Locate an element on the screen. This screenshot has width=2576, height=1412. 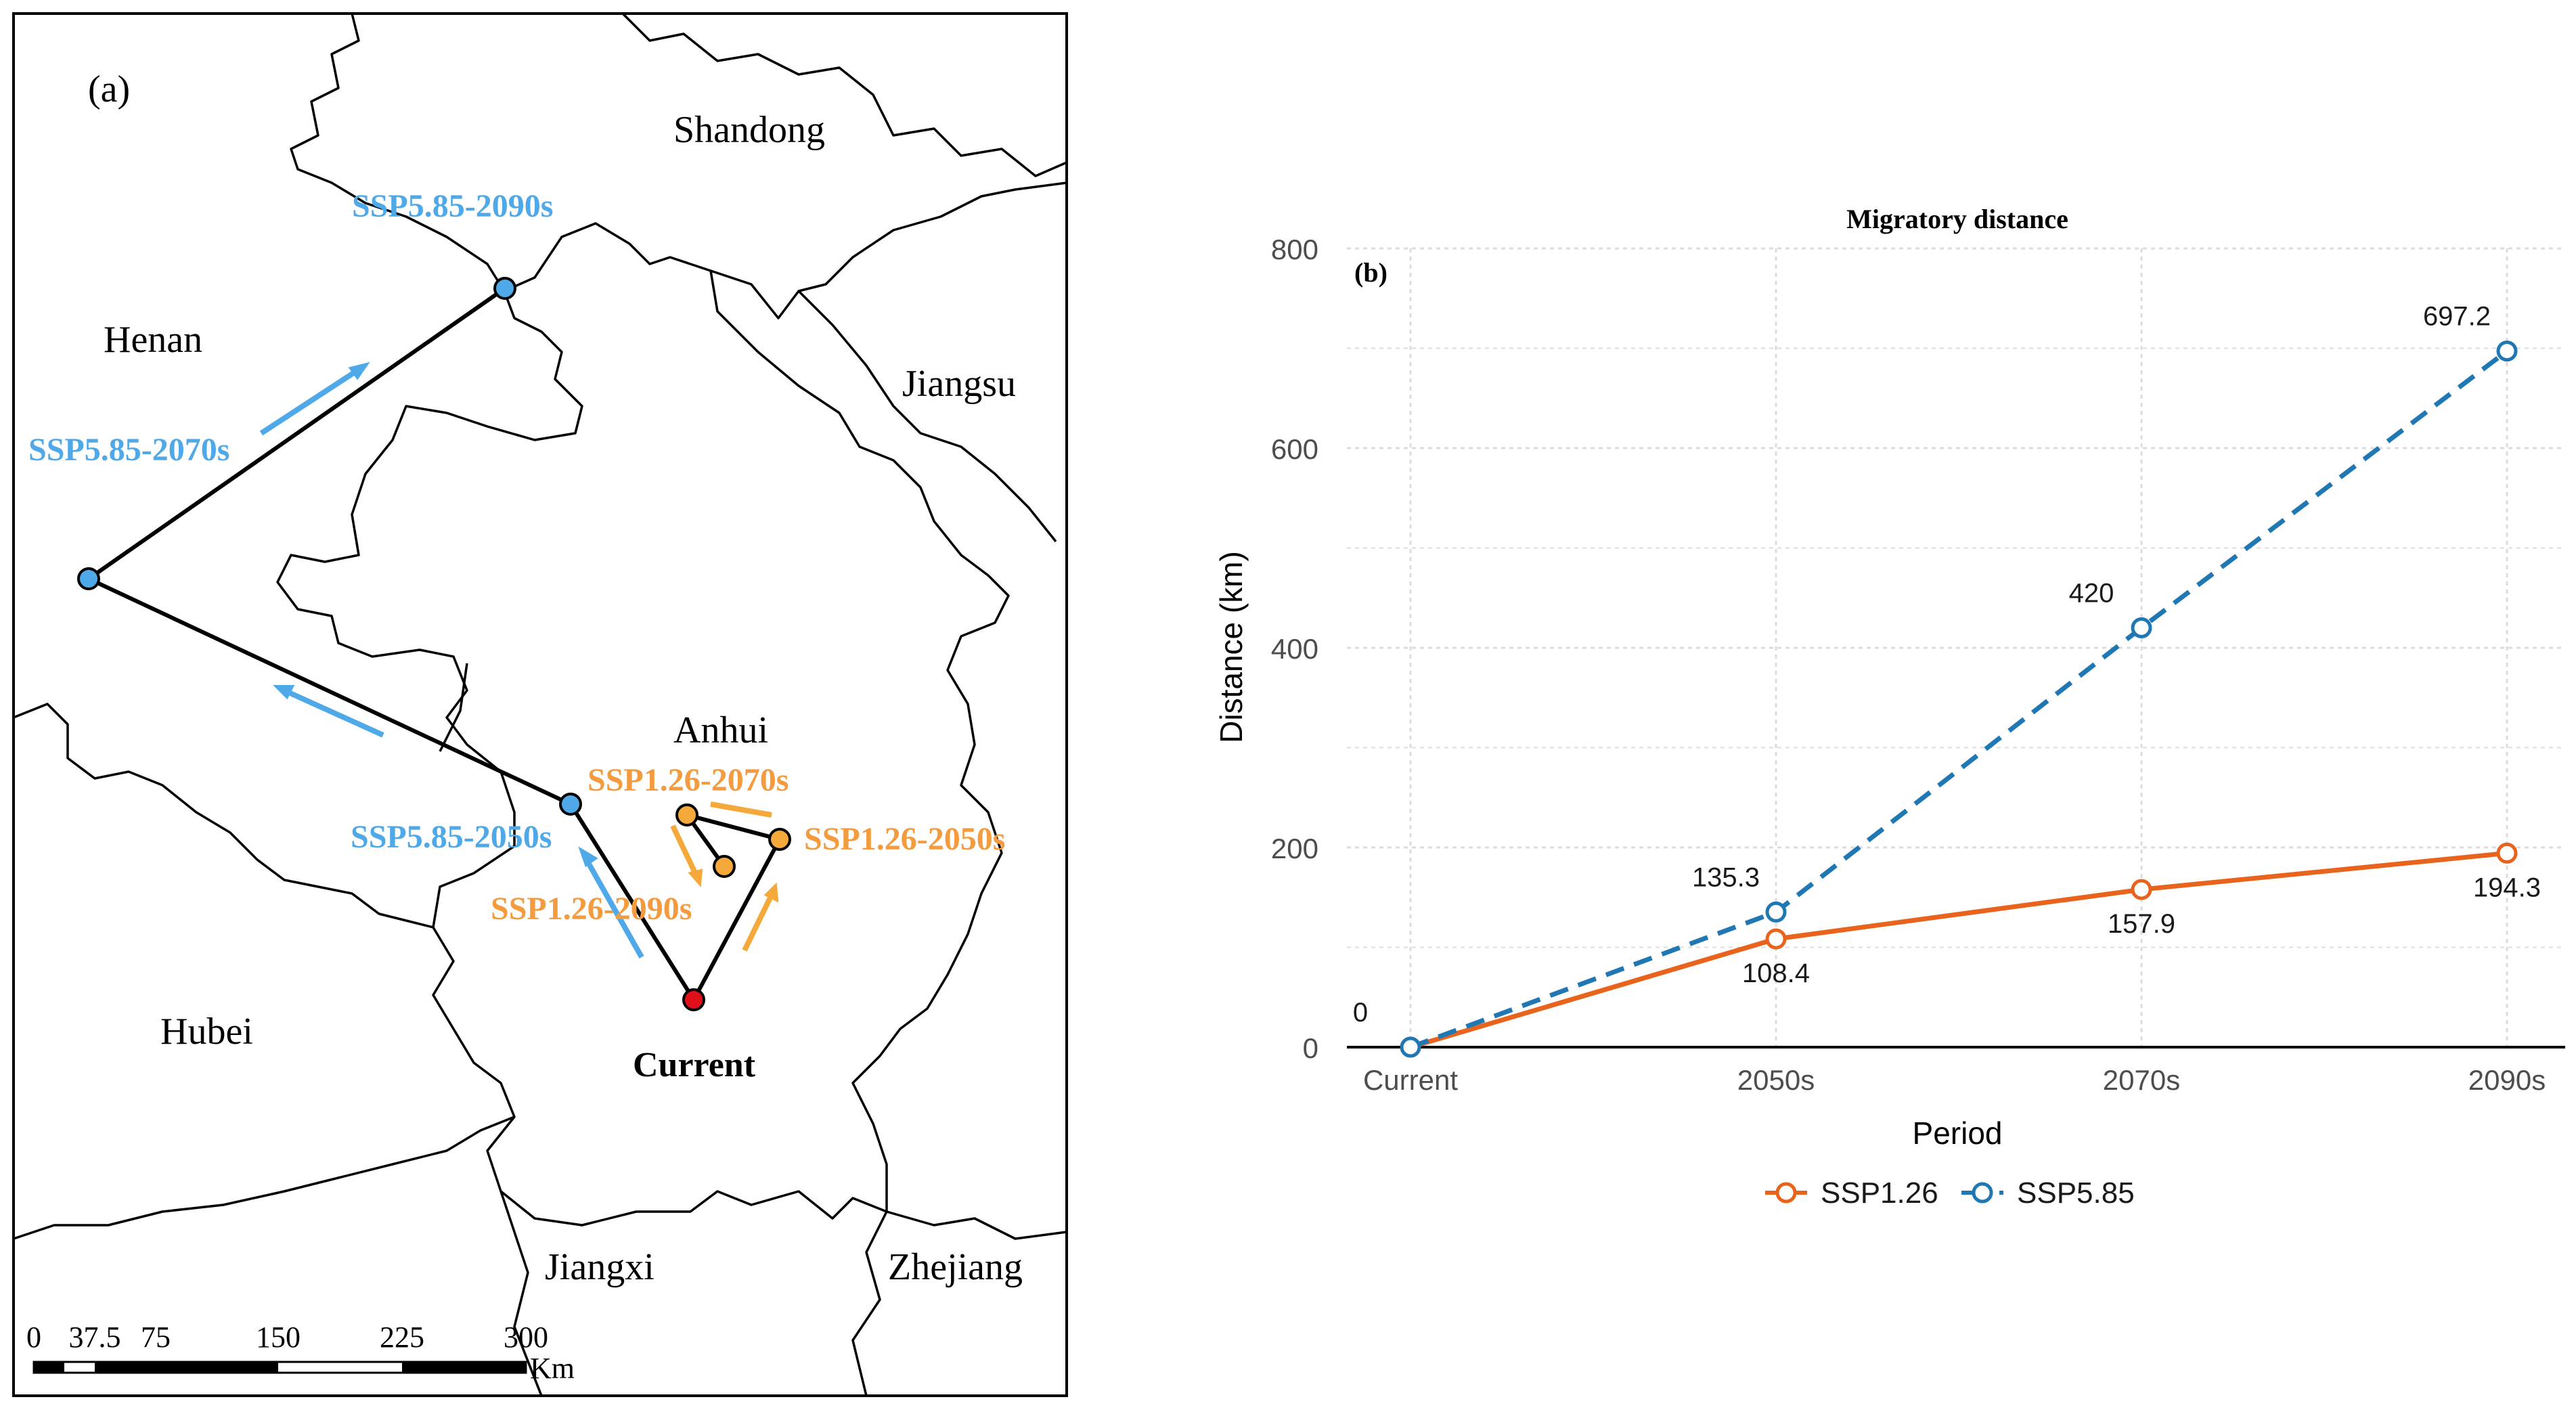
province-hubei: Hubei is located at coordinates (206, 1032).